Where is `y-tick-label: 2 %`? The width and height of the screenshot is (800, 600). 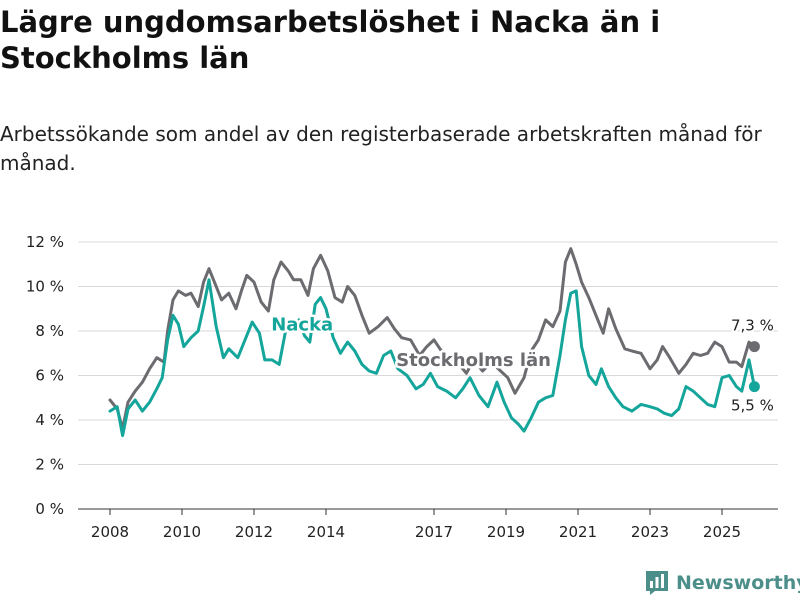 y-tick-label: 2 % is located at coordinates (49, 465).